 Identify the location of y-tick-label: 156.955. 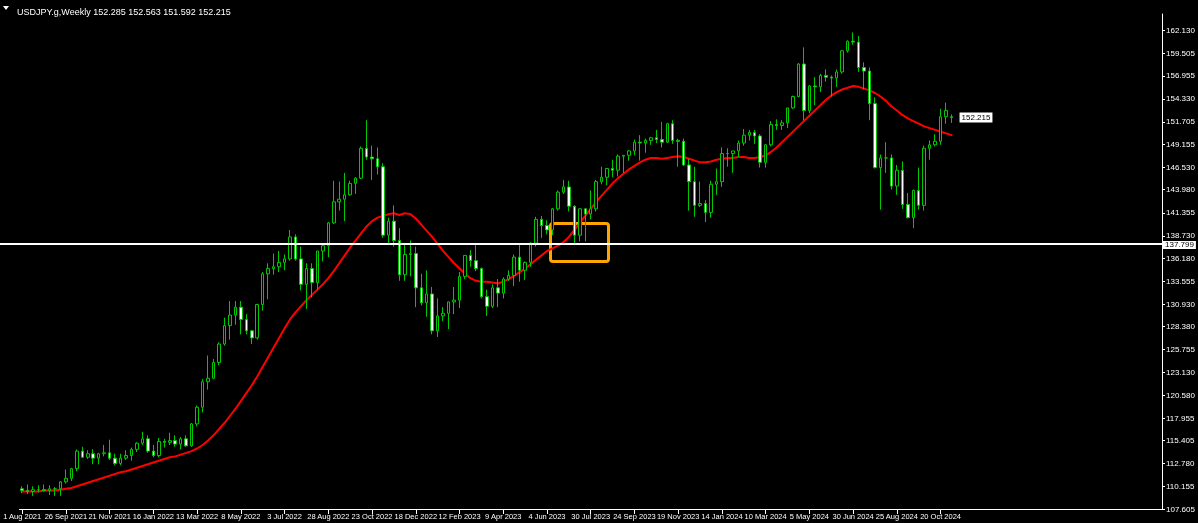
(1181, 76).